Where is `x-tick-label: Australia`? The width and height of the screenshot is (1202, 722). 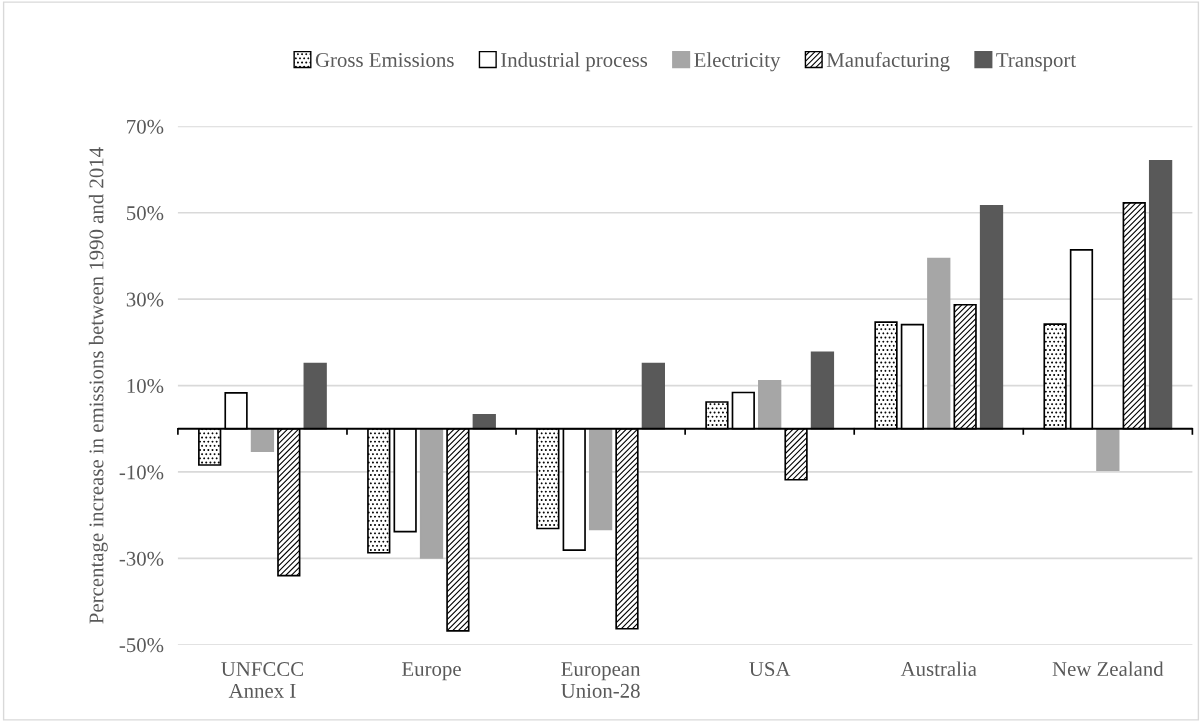 x-tick-label: Australia is located at coordinates (938, 669).